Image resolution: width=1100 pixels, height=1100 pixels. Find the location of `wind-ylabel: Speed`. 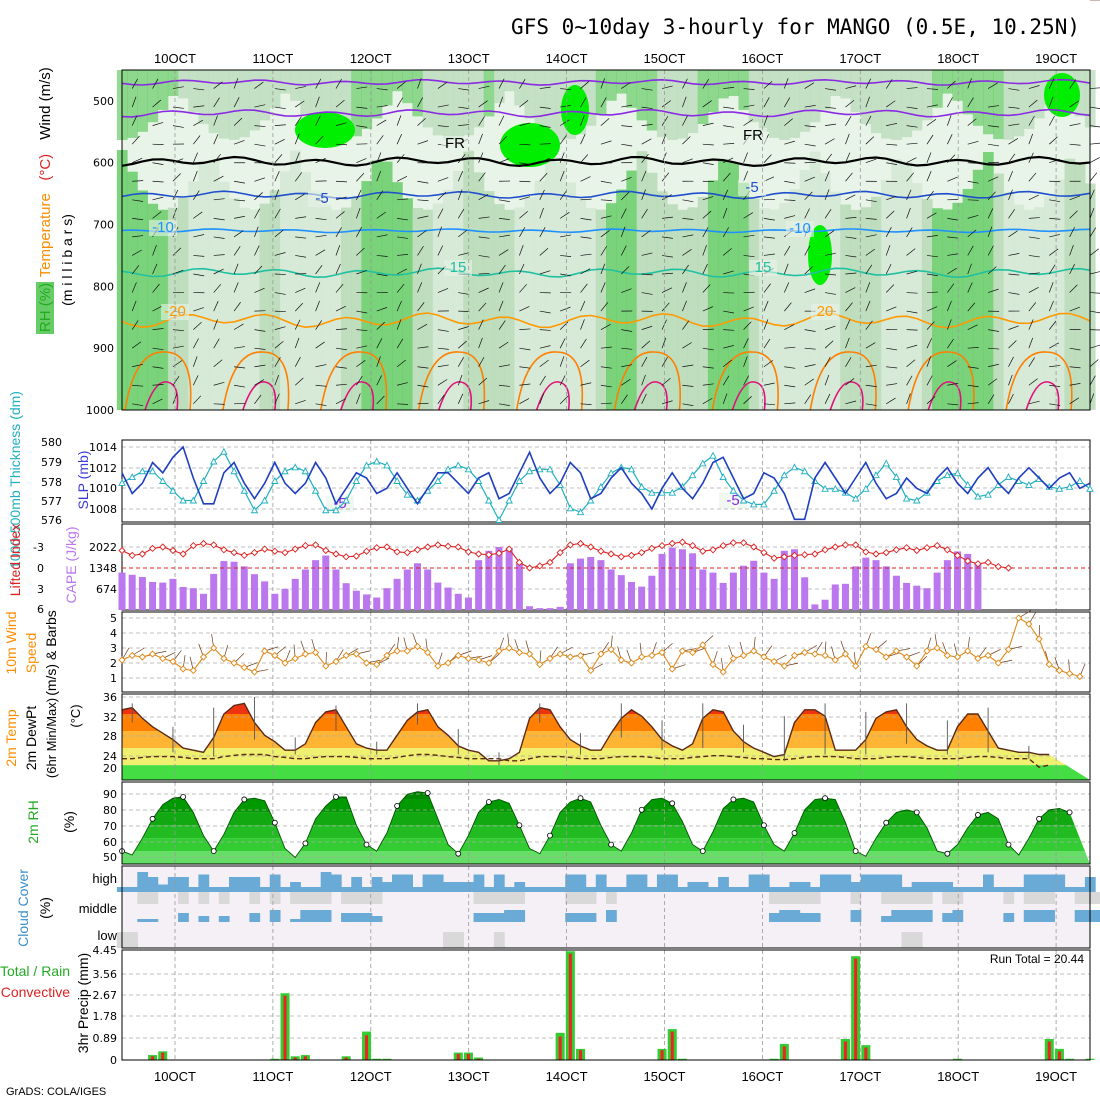

wind-ylabel: Speed is located at coordinates (31, 653).